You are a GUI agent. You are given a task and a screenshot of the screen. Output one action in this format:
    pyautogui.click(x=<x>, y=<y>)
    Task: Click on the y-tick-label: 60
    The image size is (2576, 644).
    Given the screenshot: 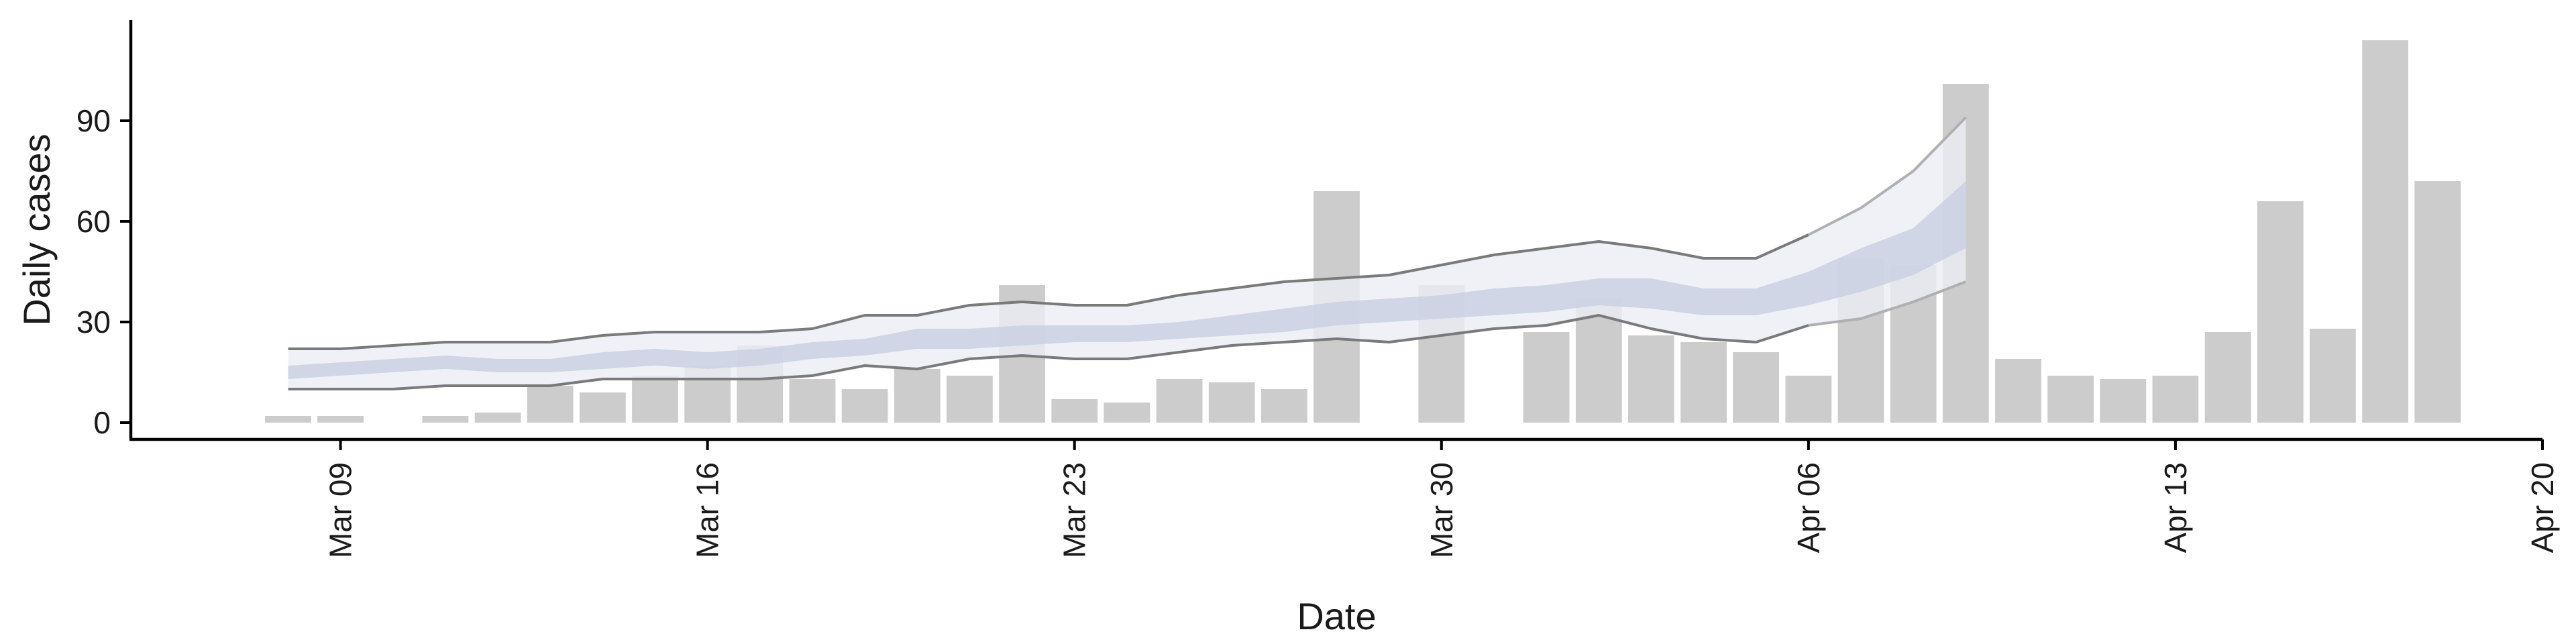 What is the action you would take?
    pyautogui.click(x=93, y=221)
    